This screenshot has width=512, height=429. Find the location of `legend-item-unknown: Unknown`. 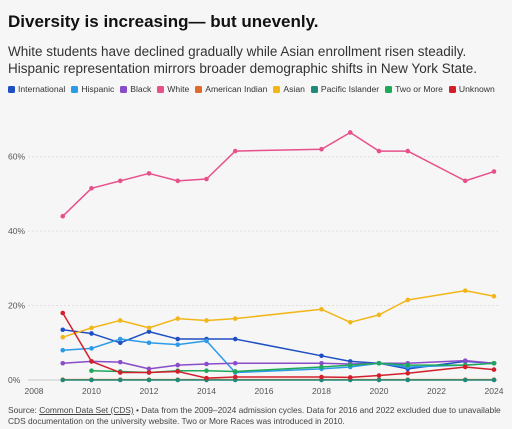

legend-item-unknown: Unknown is located at coordinates (471, 89).